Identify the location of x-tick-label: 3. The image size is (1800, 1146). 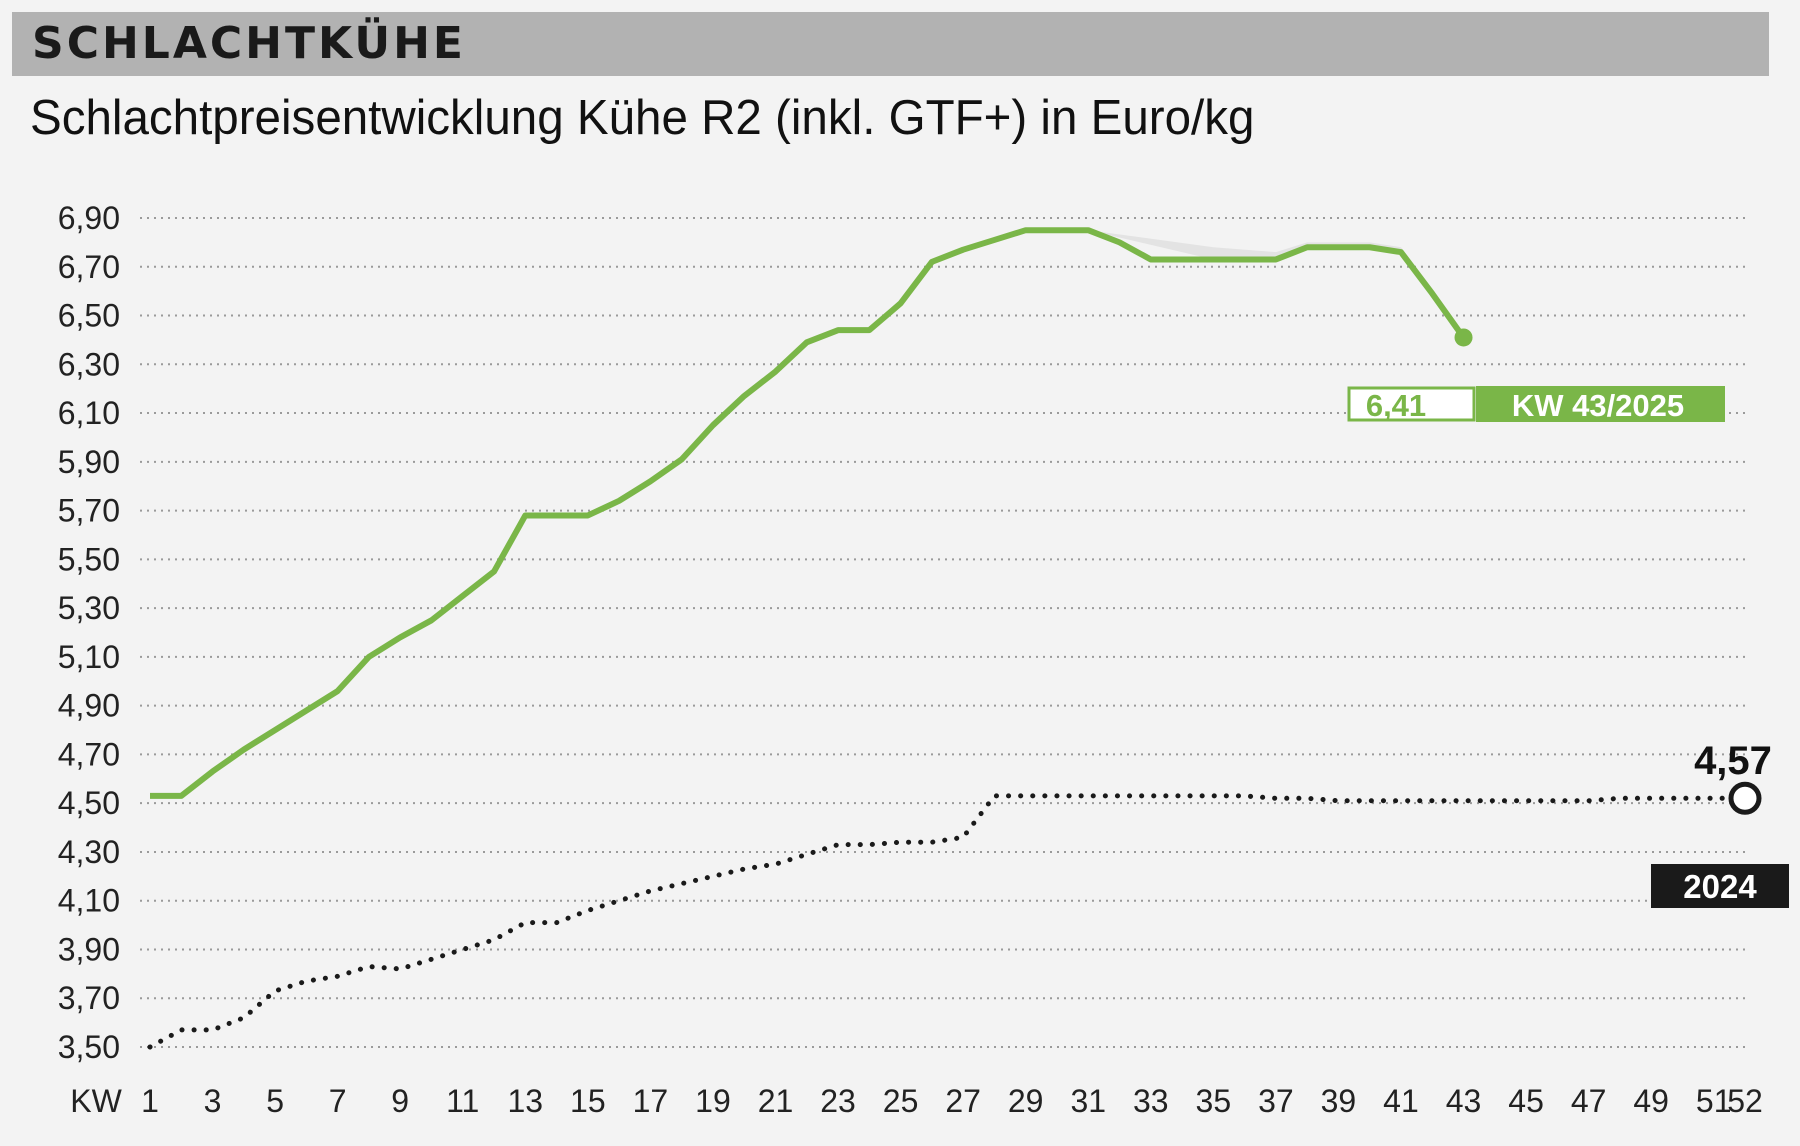
(213, 1101).